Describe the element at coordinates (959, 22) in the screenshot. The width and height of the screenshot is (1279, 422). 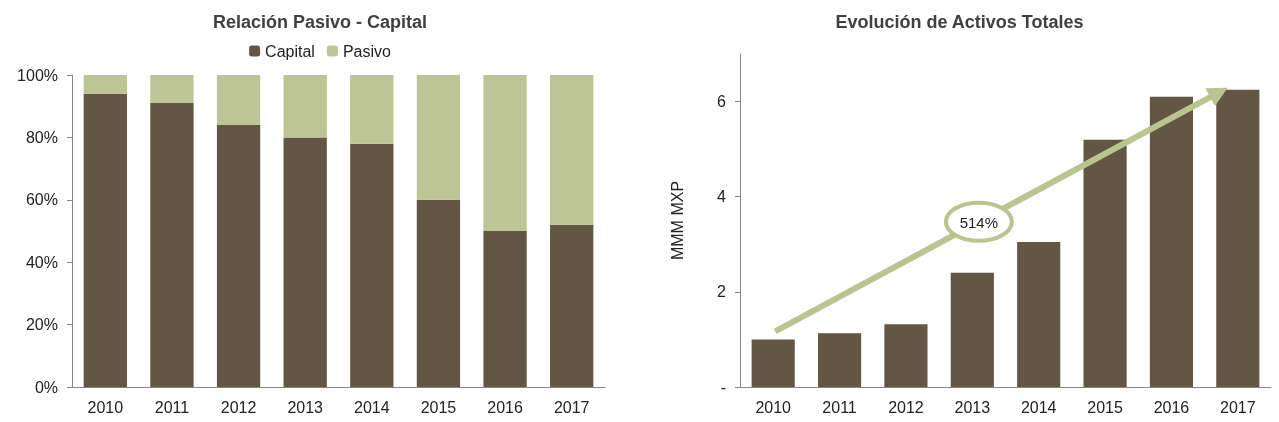
I see `chart-title: Evolución de Activos Totales` at that location.